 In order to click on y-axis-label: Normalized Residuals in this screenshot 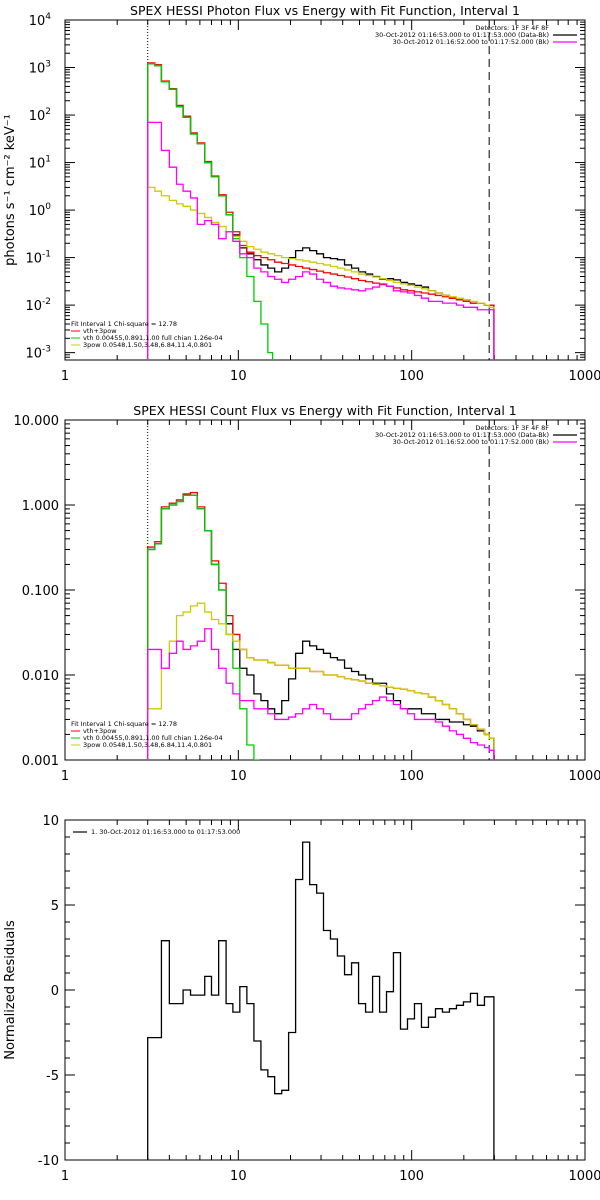, I will do `click(10, 990)`.